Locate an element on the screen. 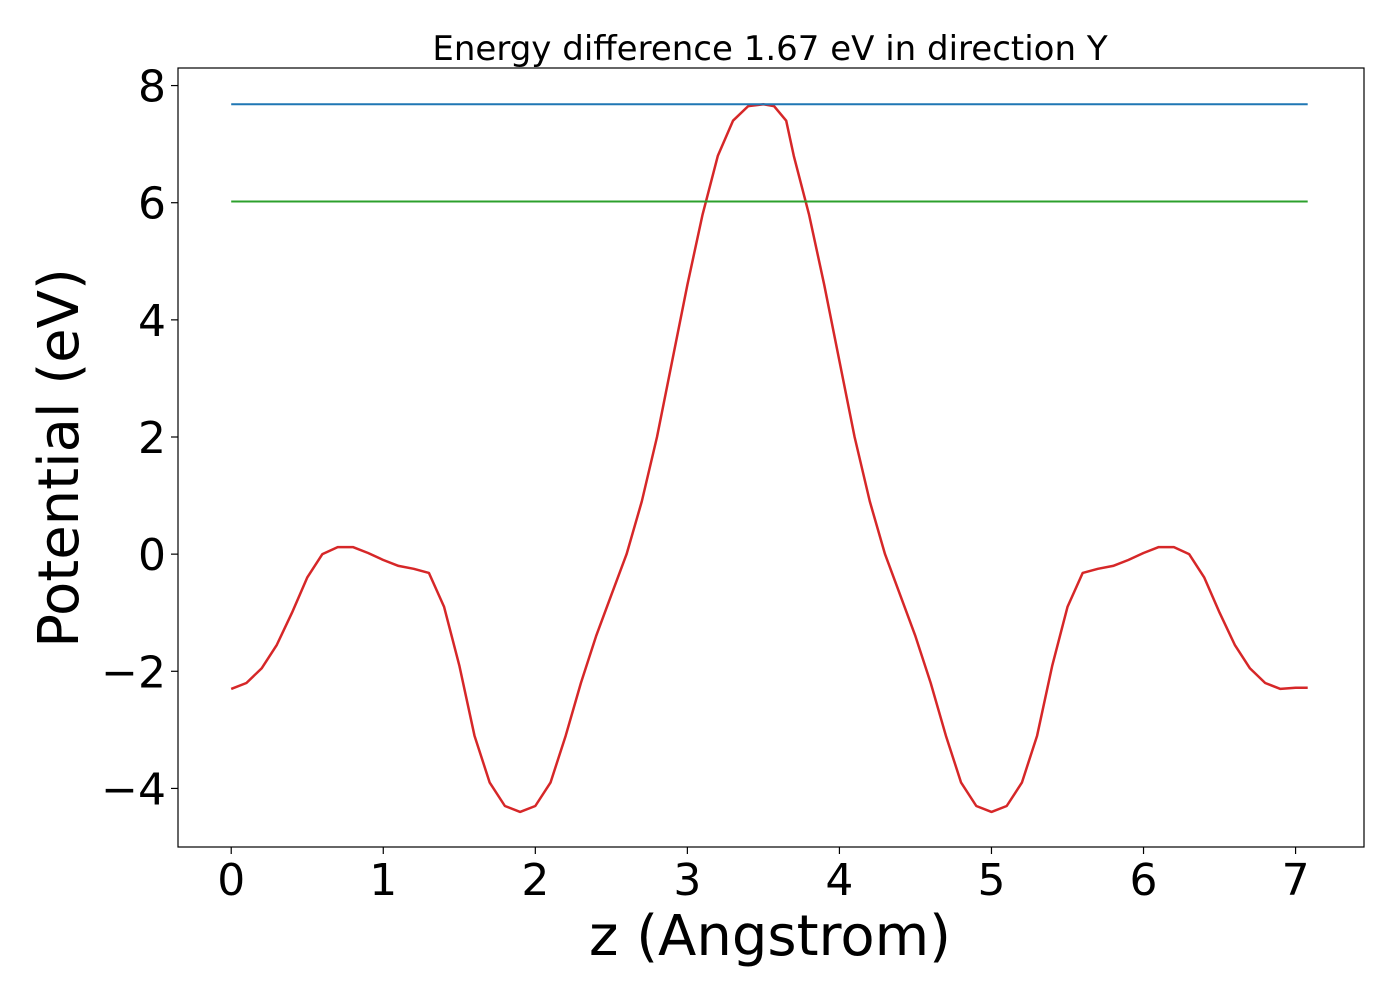 This screenshot has width=1400, height=1000. y-tick-label: 6 is located at coordinates (152, 204).